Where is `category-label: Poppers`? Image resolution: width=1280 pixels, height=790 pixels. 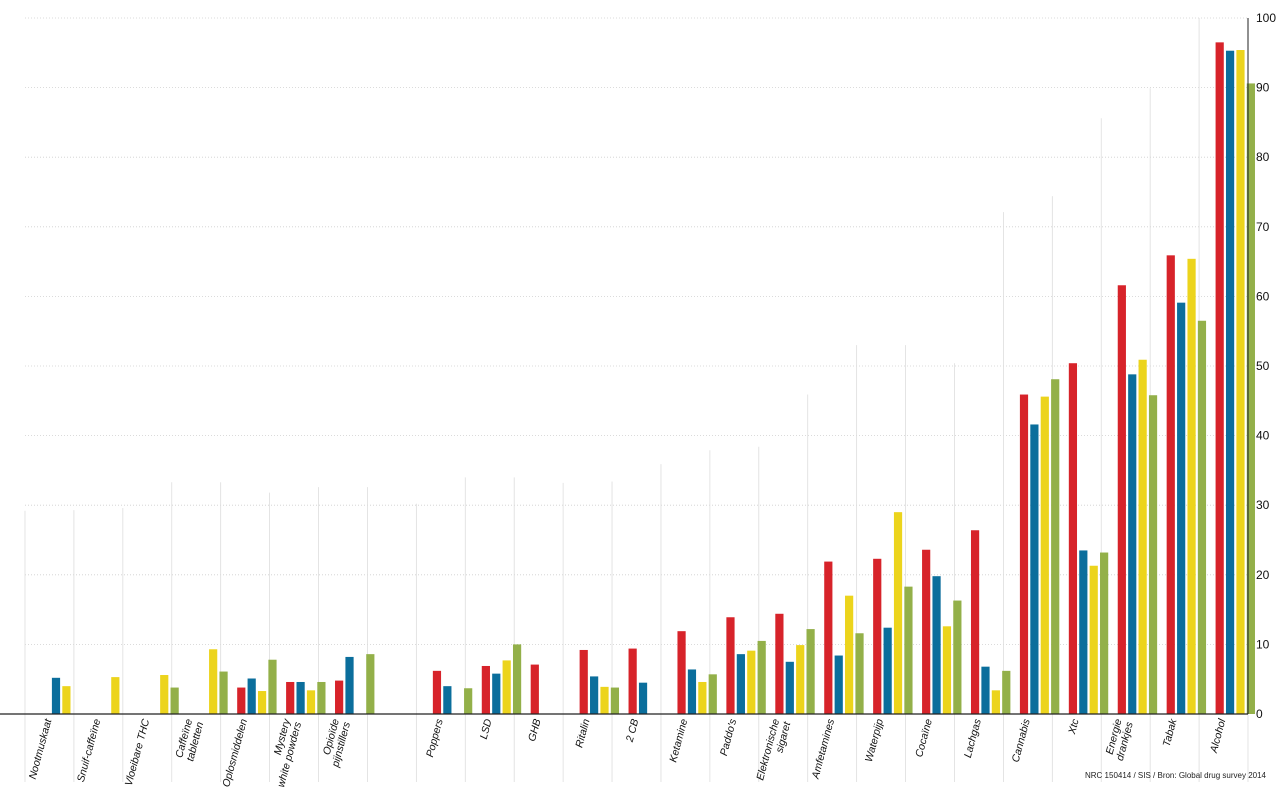
category-label: Poppers is located at coordinates (435, 738).